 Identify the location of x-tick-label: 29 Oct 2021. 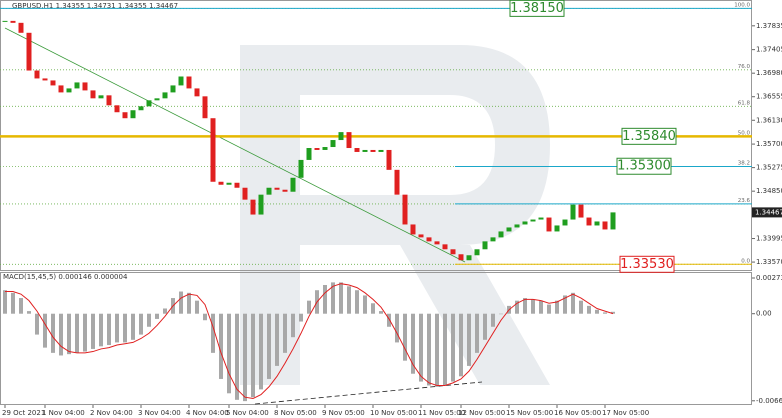
(23, 413).